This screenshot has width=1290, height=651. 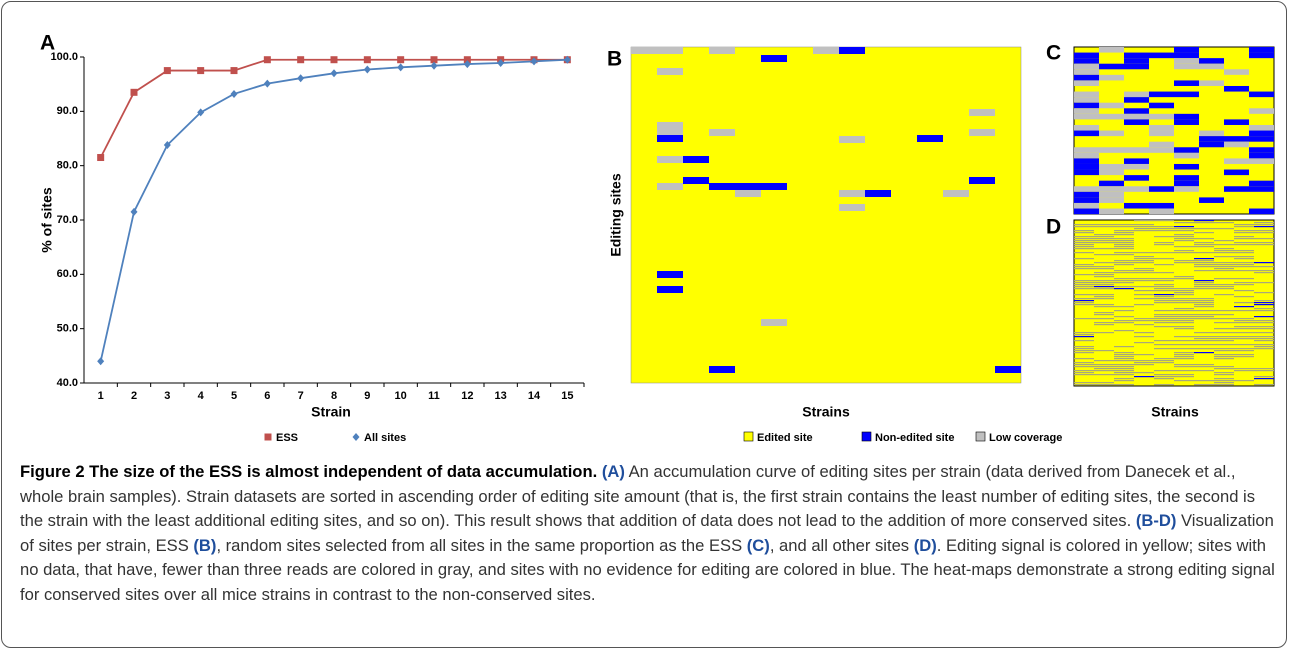 What do you see at coordinates (613, 471) in the screenshot?
I see `caption-ref: (A)` at bounding box center [613, 471].